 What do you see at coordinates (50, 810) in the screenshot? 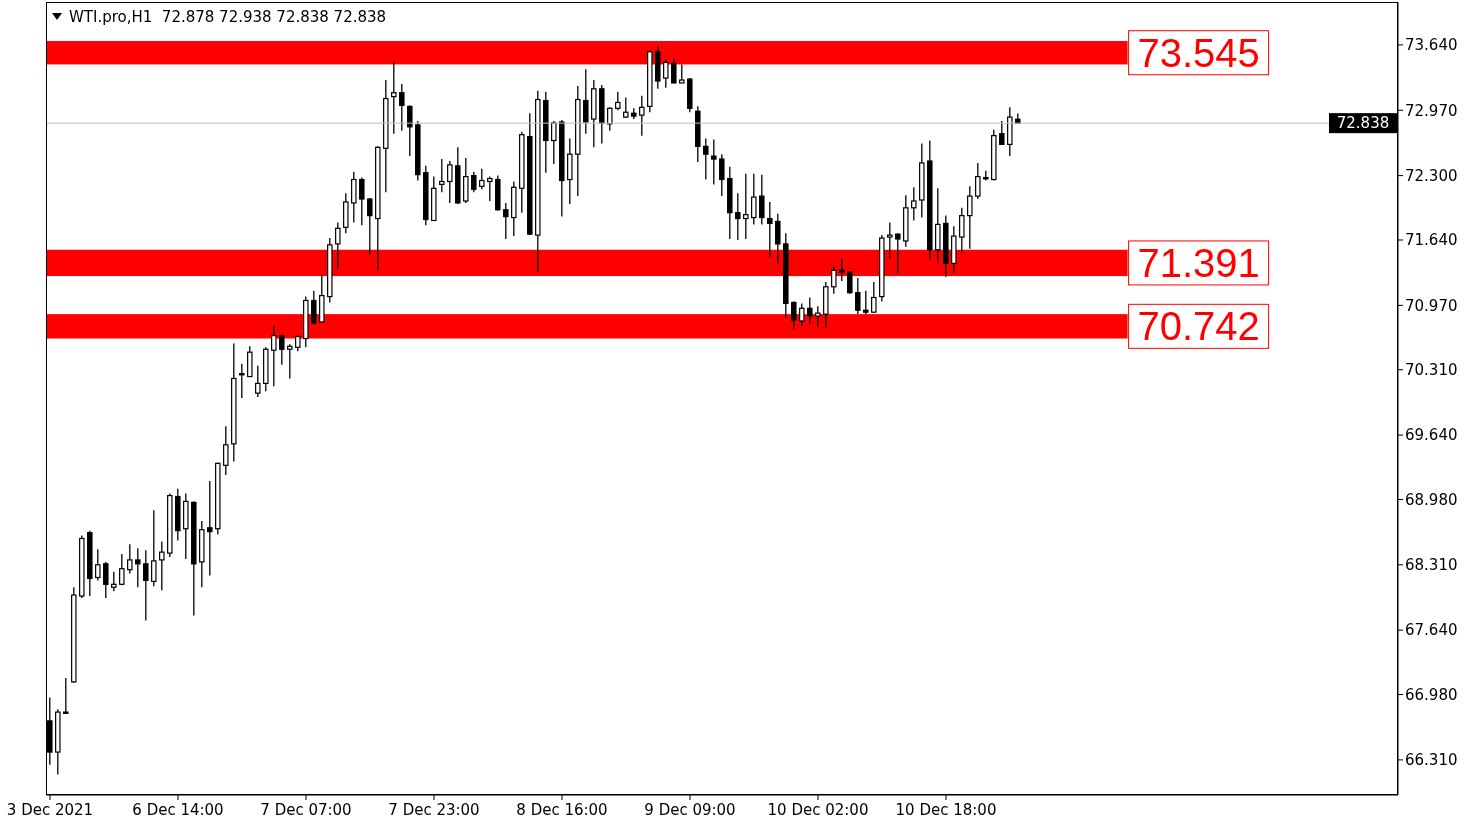
I see `x-tick-label: 3 Dec 2021` at bounding box center [50, 810].